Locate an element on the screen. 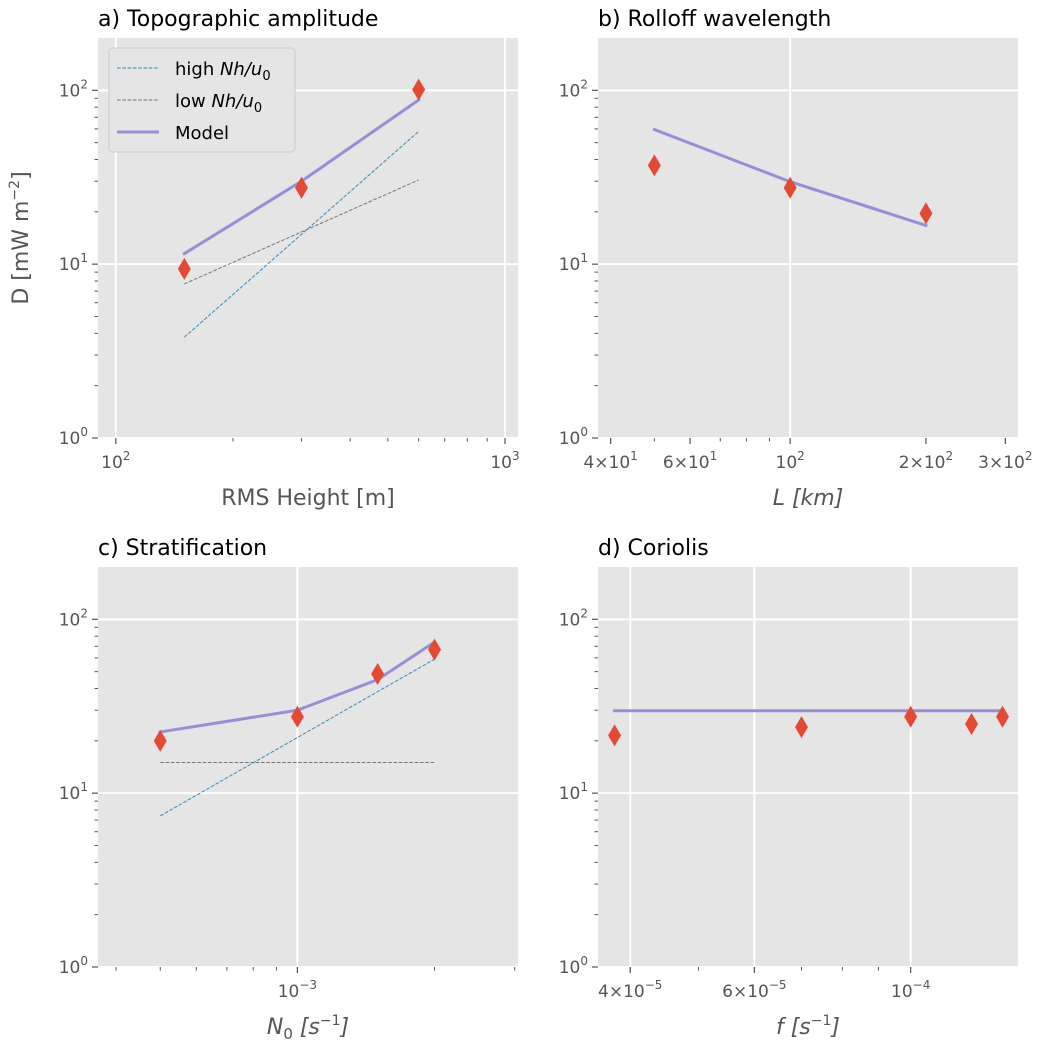 The image size is (1050, 1050). x-tick-exponent: −4 is located at coordinates (922, 985).